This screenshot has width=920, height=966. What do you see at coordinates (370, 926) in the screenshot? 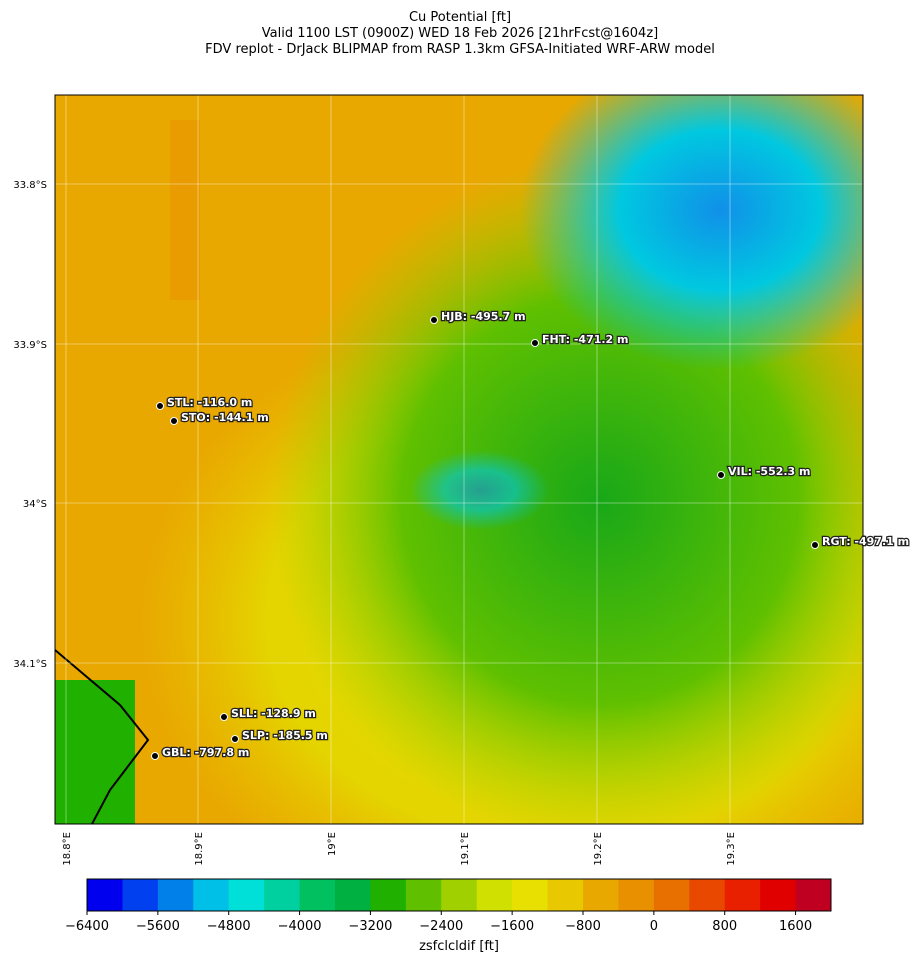
I see `colorbar-tick-label: −3200` at bounding box center [370, 926].